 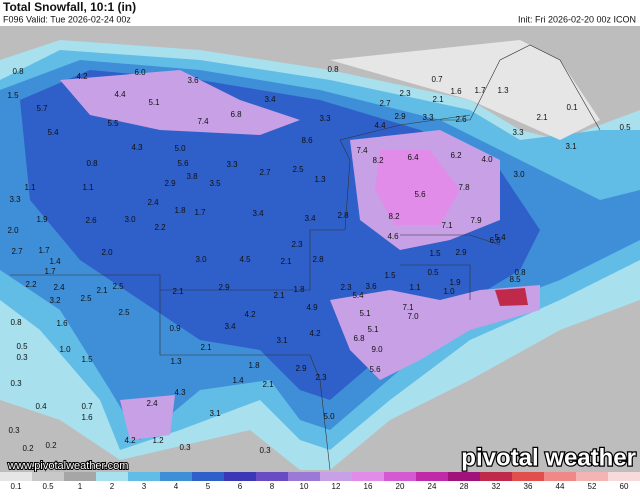 I want to click on colorbar-label: 1, so click(x=80, y=486).